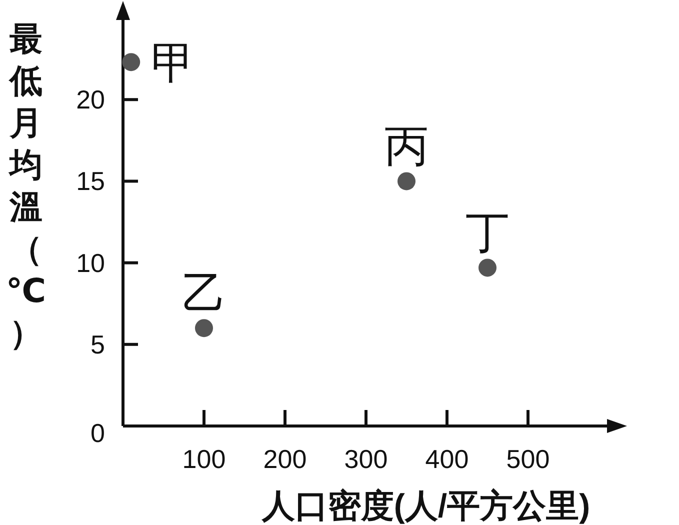  Describe the element at coordinates (425, 505) in the screenshot. I see `x-axis-title: 人口密度(人/平方公里)` at that location.